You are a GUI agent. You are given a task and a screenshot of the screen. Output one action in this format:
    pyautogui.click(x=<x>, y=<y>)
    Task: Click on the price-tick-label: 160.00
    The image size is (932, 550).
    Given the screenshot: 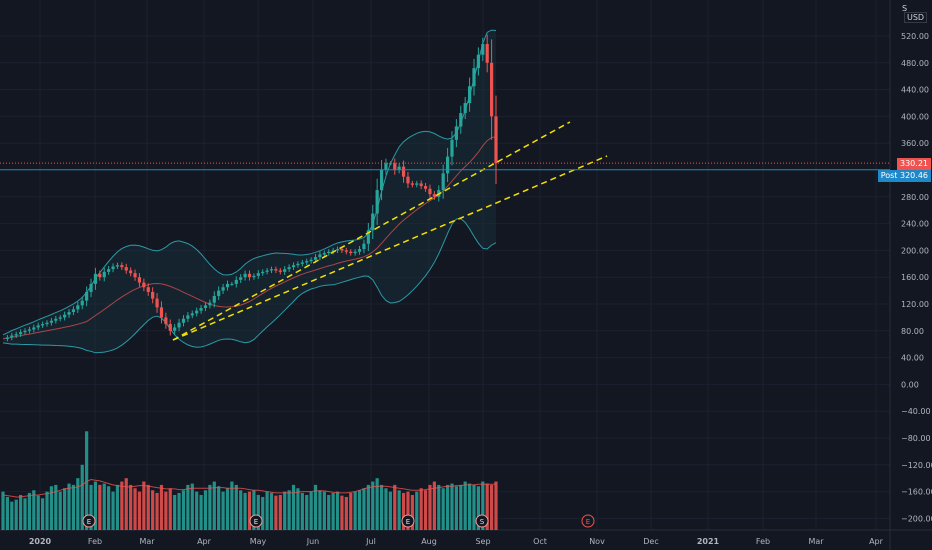 What is the action you would take?
    pyautogui.click(x=915, y=277)
    